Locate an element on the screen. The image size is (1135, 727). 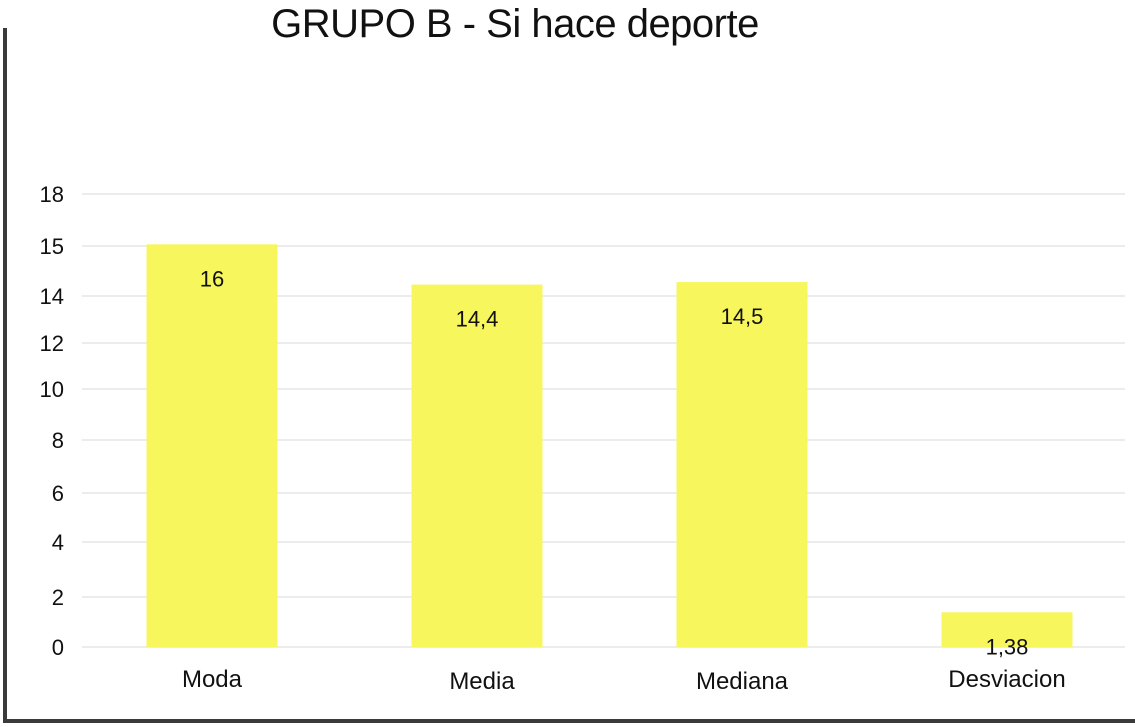
y-tick-label: 14 is located at coordinates (52, 296).